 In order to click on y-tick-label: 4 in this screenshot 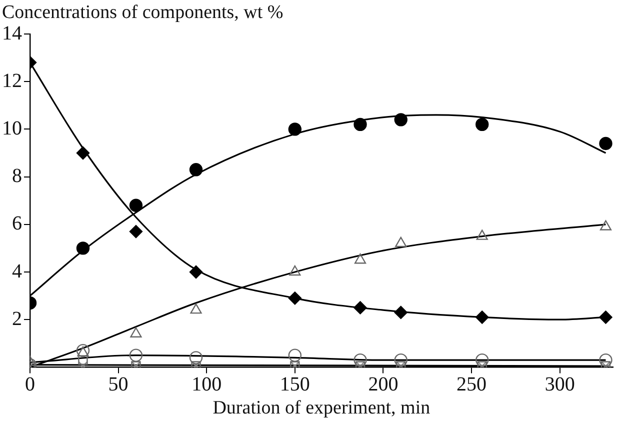, I will do `click(17, 271)`.